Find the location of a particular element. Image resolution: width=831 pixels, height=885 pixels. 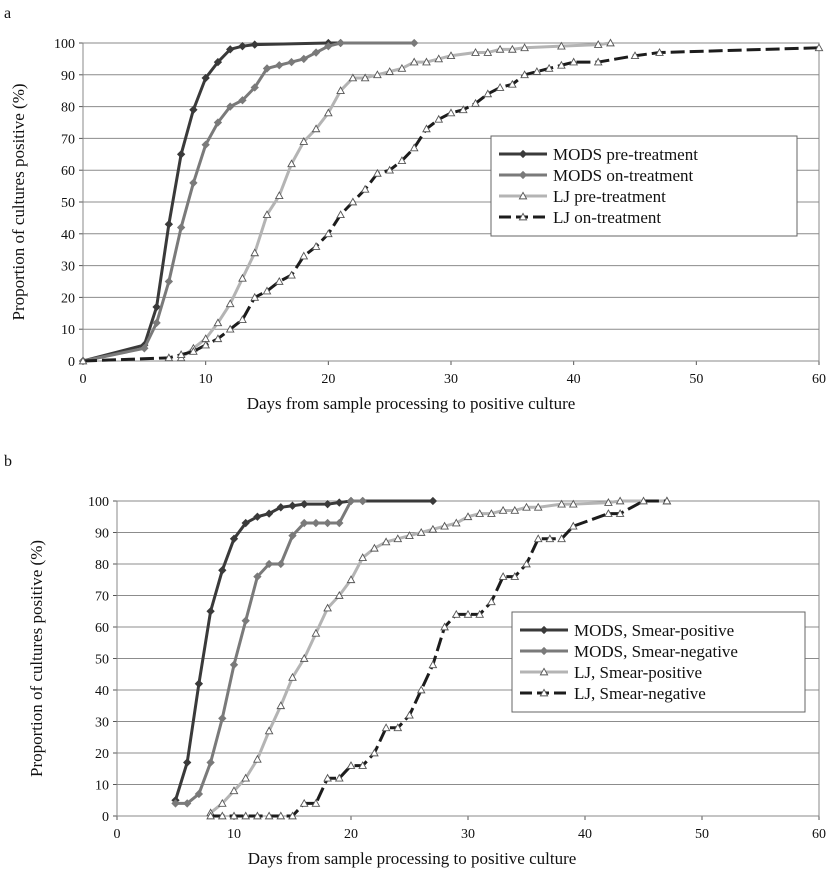

legend-label: LJ on-treatment is located at coordinates (607, 217).